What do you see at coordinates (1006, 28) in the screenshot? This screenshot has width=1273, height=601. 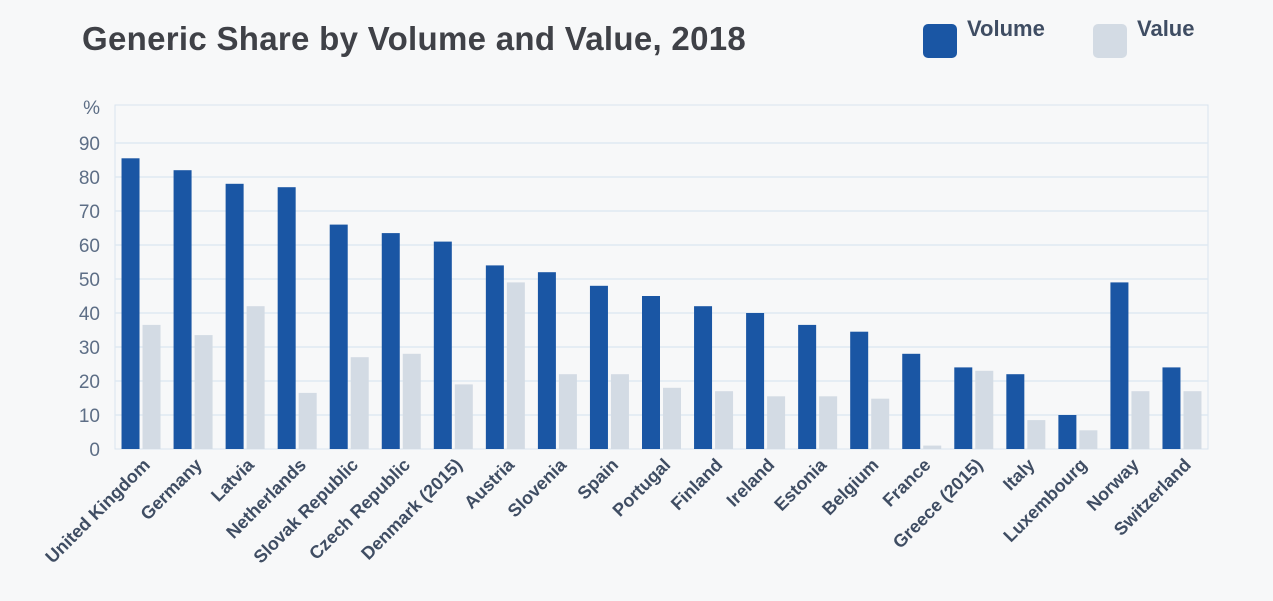 I see `legend-label-volume: Volume` at bounding box center [1006, 28].